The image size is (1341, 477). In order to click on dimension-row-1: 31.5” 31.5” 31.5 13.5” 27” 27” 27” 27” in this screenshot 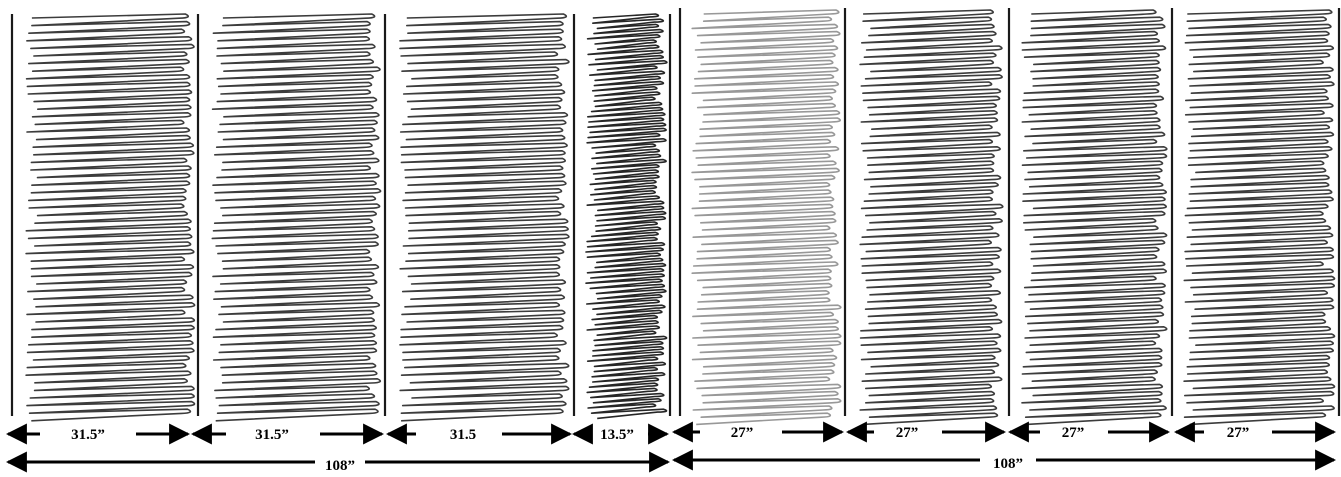, I will do `click(671, 433)`.